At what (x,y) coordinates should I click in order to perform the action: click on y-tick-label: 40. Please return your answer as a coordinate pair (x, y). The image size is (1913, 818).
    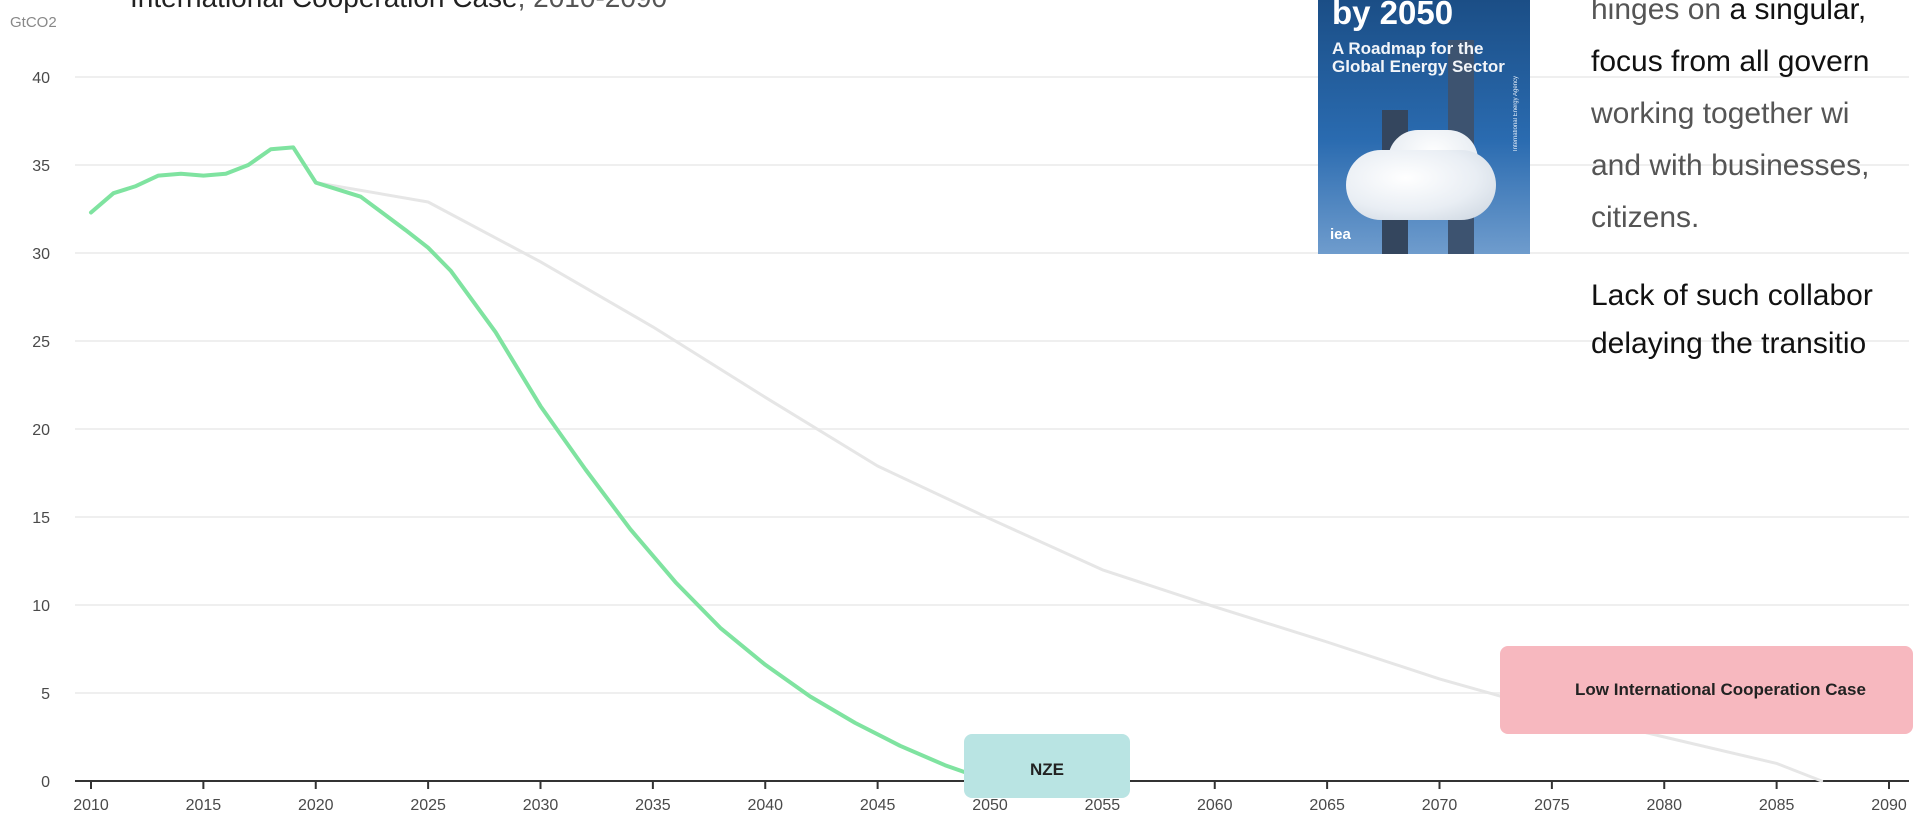
    Looking at the image, I should click on (41, 78).